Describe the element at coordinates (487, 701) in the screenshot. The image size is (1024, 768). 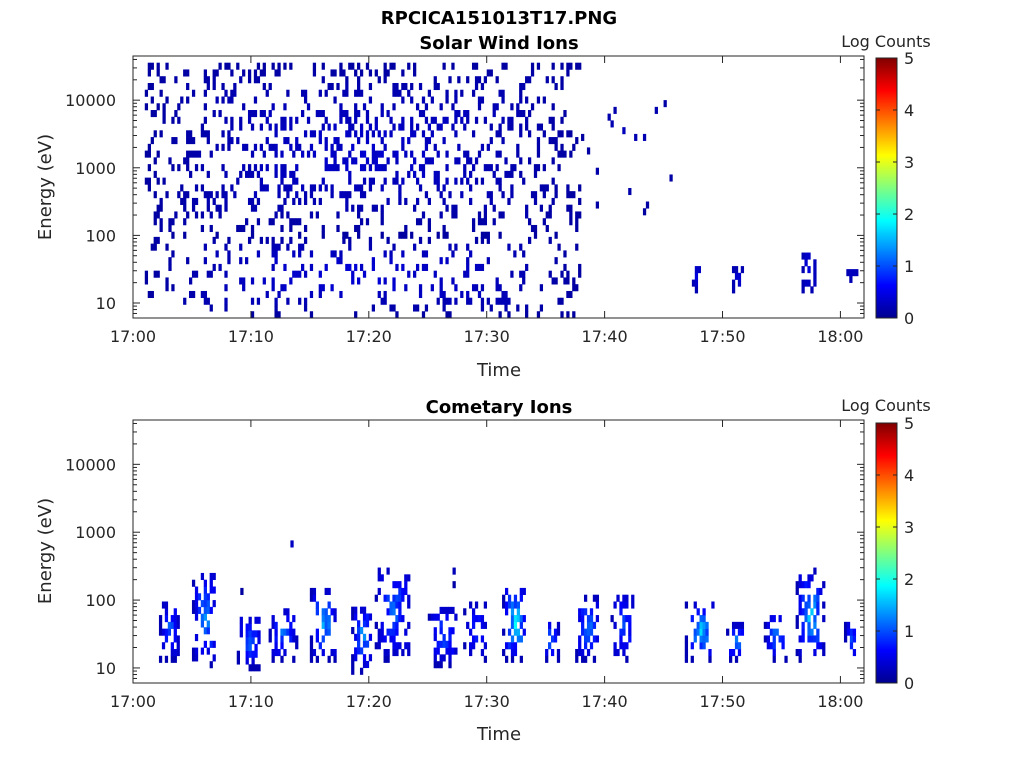
I see `x-tick-label: 17:30` at that location.